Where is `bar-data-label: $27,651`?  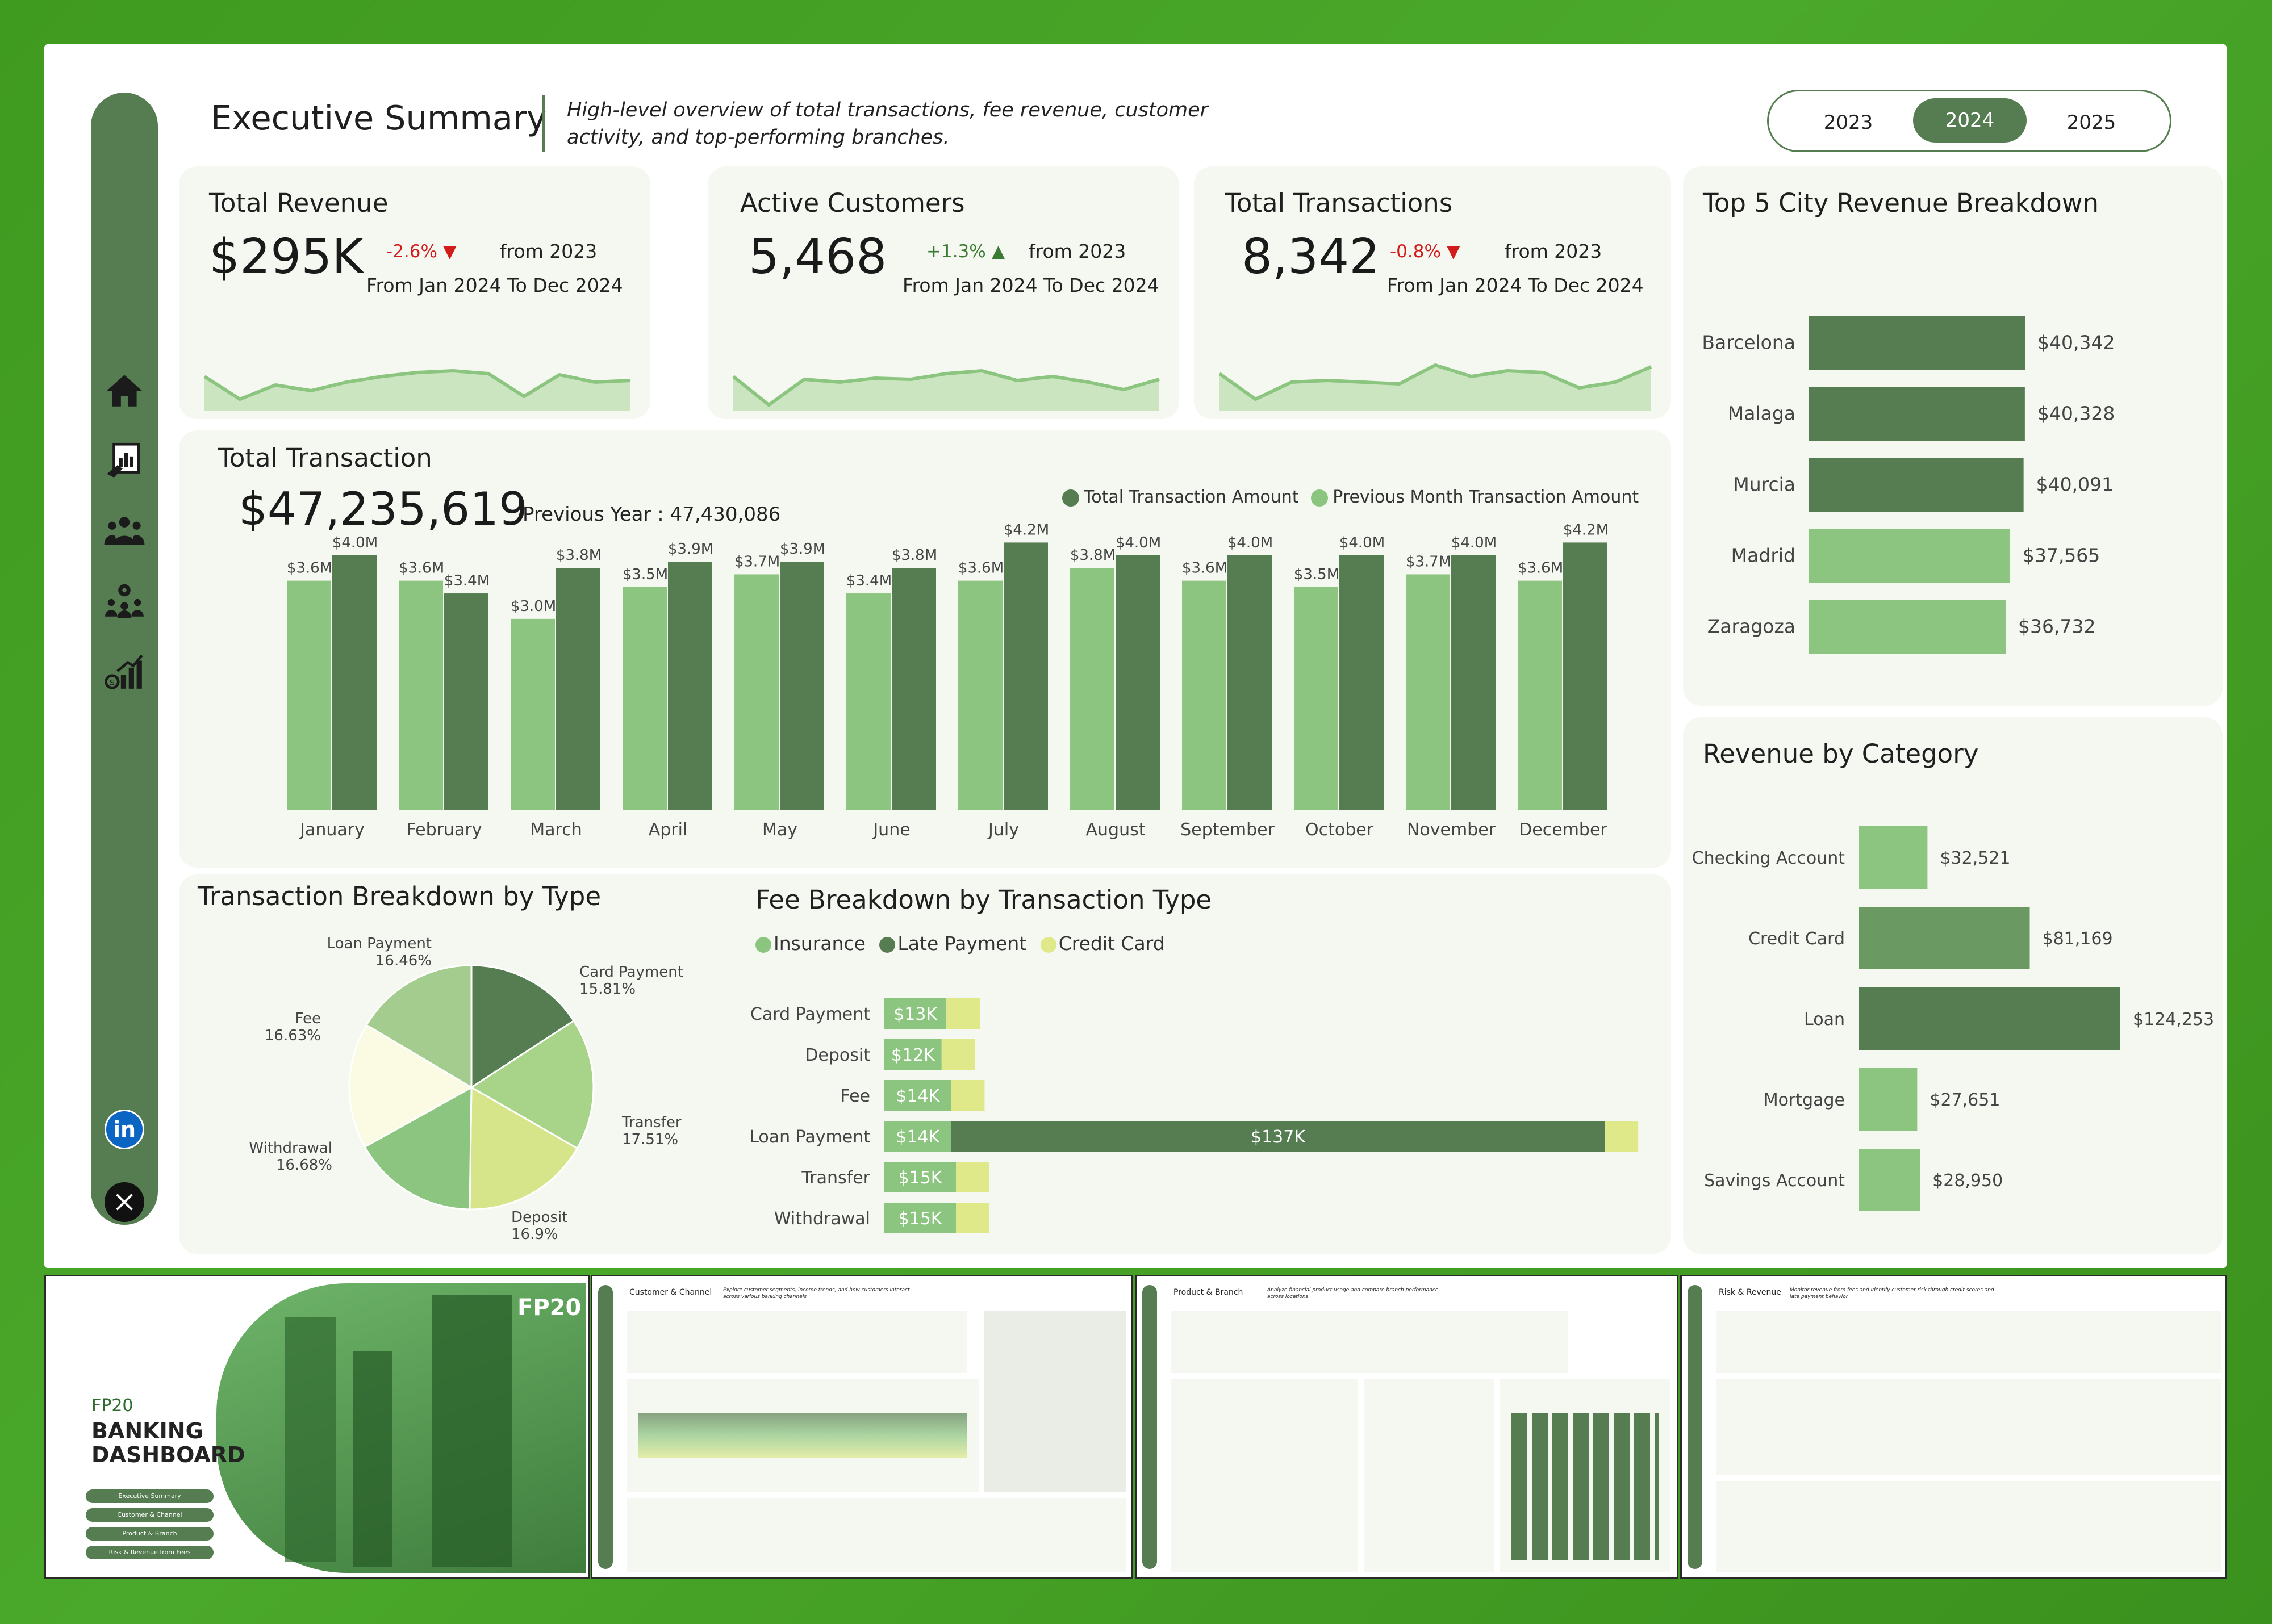 bar-data-label: $27,651 is located at coordinates (1964, 1100).